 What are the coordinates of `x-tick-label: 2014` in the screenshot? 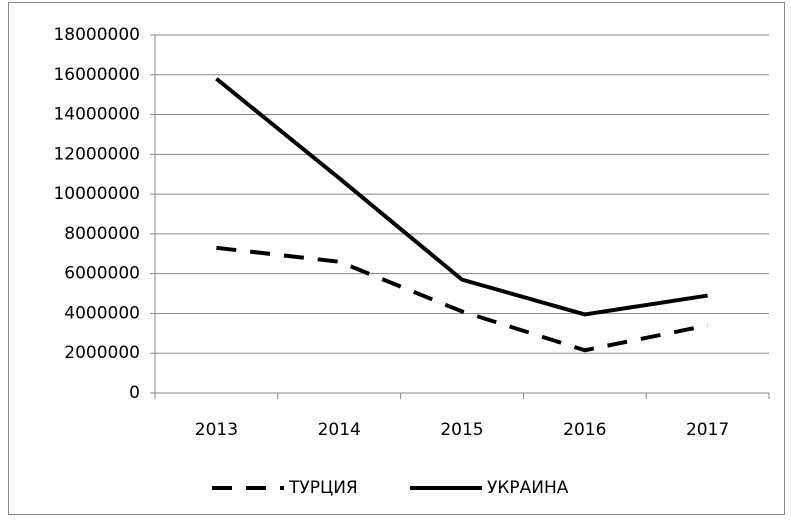 It's located at (339, 430).